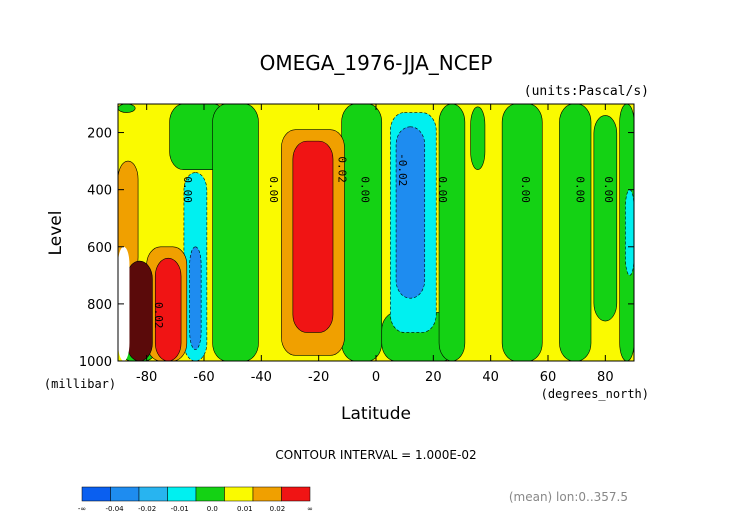 Image resolution: width=752 pixels, height=532 pixels. I want to click on x-tick-label: 60, so click(548, 377).